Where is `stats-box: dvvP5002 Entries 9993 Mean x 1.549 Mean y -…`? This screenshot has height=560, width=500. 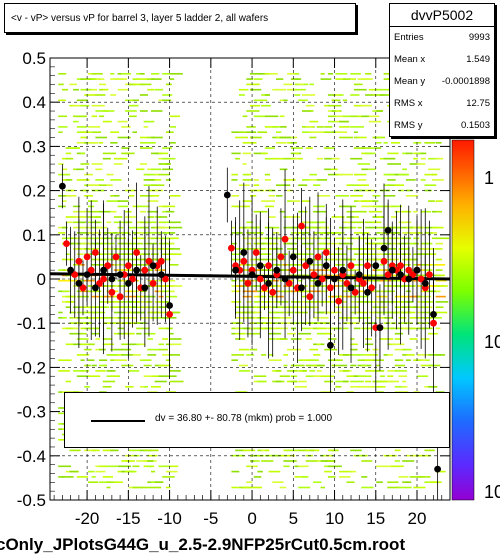 stats-box: dvvP5002 Entries 9993 Mean x 1.549 Mean y -… is located at coordinates (442, 70).